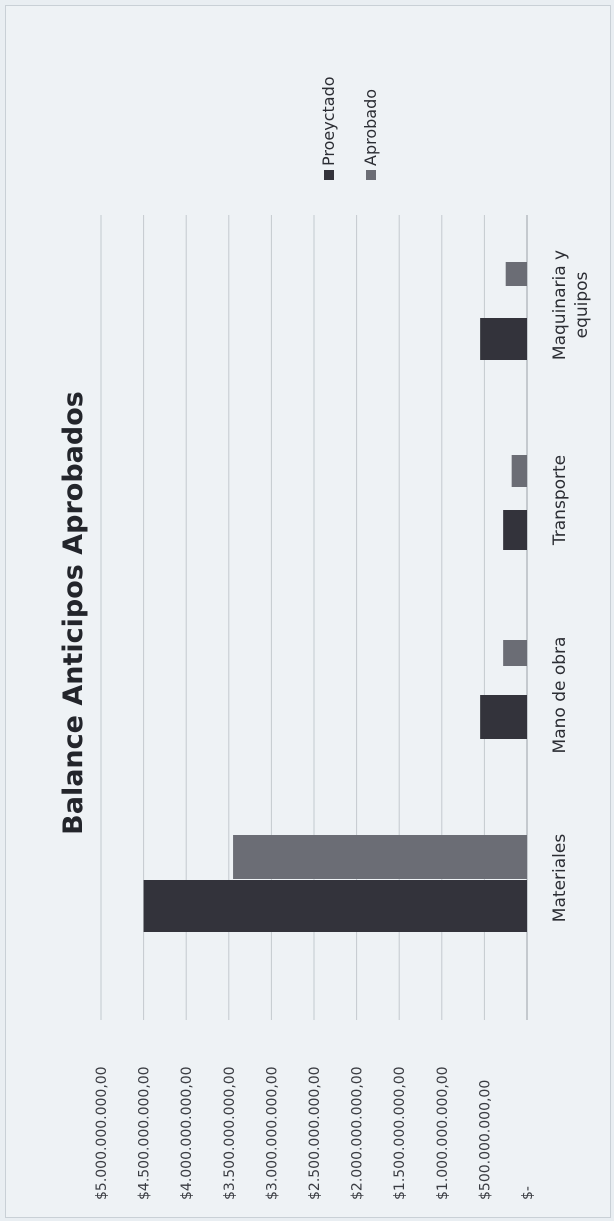 The width and height of the screenshot is (614, 1221). What do you see at coordinates (145, 1133) in the screenshot?
I see `y-tick-label: $4.500.000.000,00` at bounding box center [145, 1133].